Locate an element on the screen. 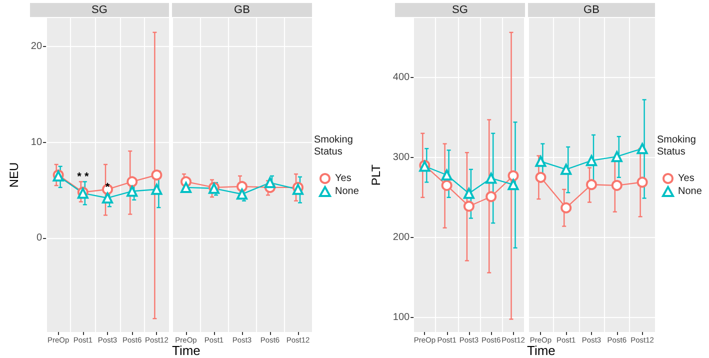 The image size is (709, 358). annotation: * is located at coordinates (107, 187).